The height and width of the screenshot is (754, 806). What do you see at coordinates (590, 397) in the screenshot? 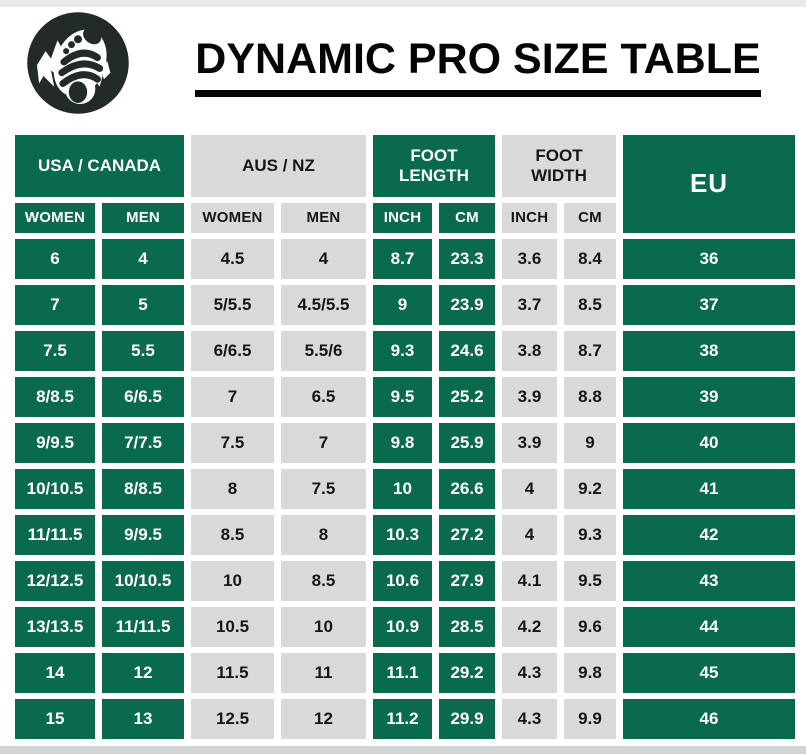
I see `size-cell: 8.8` at bounding box center [590, 397].